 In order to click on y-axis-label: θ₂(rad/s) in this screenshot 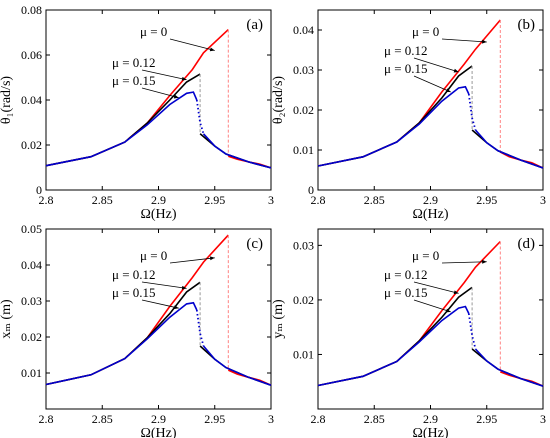, I will do `click(278, 100)`.